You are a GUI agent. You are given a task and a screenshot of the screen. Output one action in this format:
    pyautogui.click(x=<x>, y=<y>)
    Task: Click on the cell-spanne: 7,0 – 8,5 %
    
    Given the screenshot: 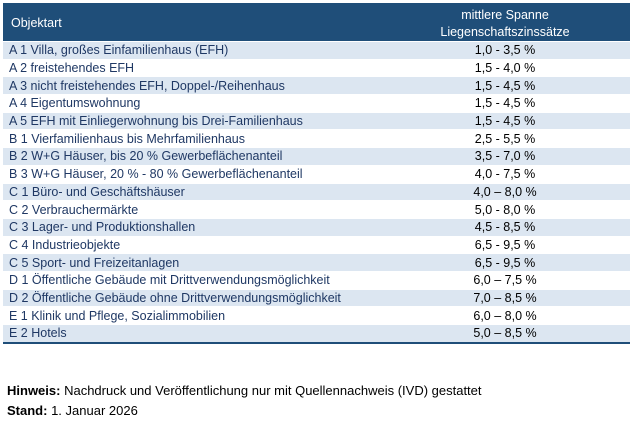 What is the action you would take?
    pyautogui.click(x=505, y=297)
    